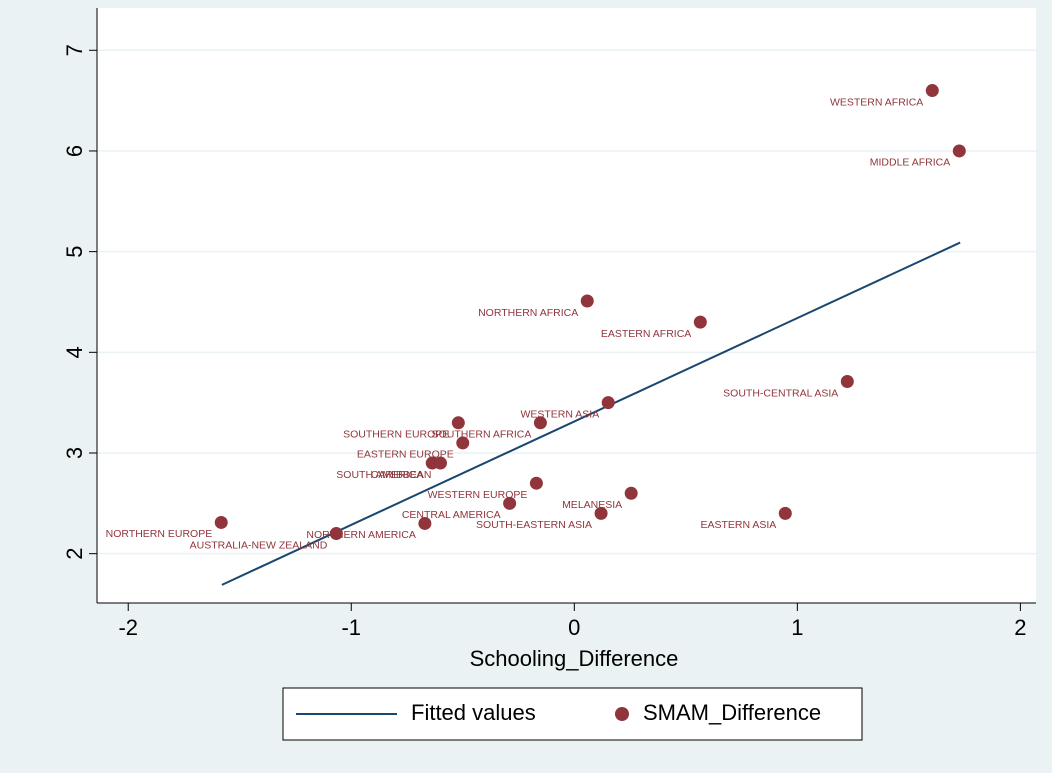 The width and height of the screenshot is (1052, 773). Describe the element at coordinates (910, 163) in the screenshot. I see `point-label: MIDDLE AFRICA` at that location.